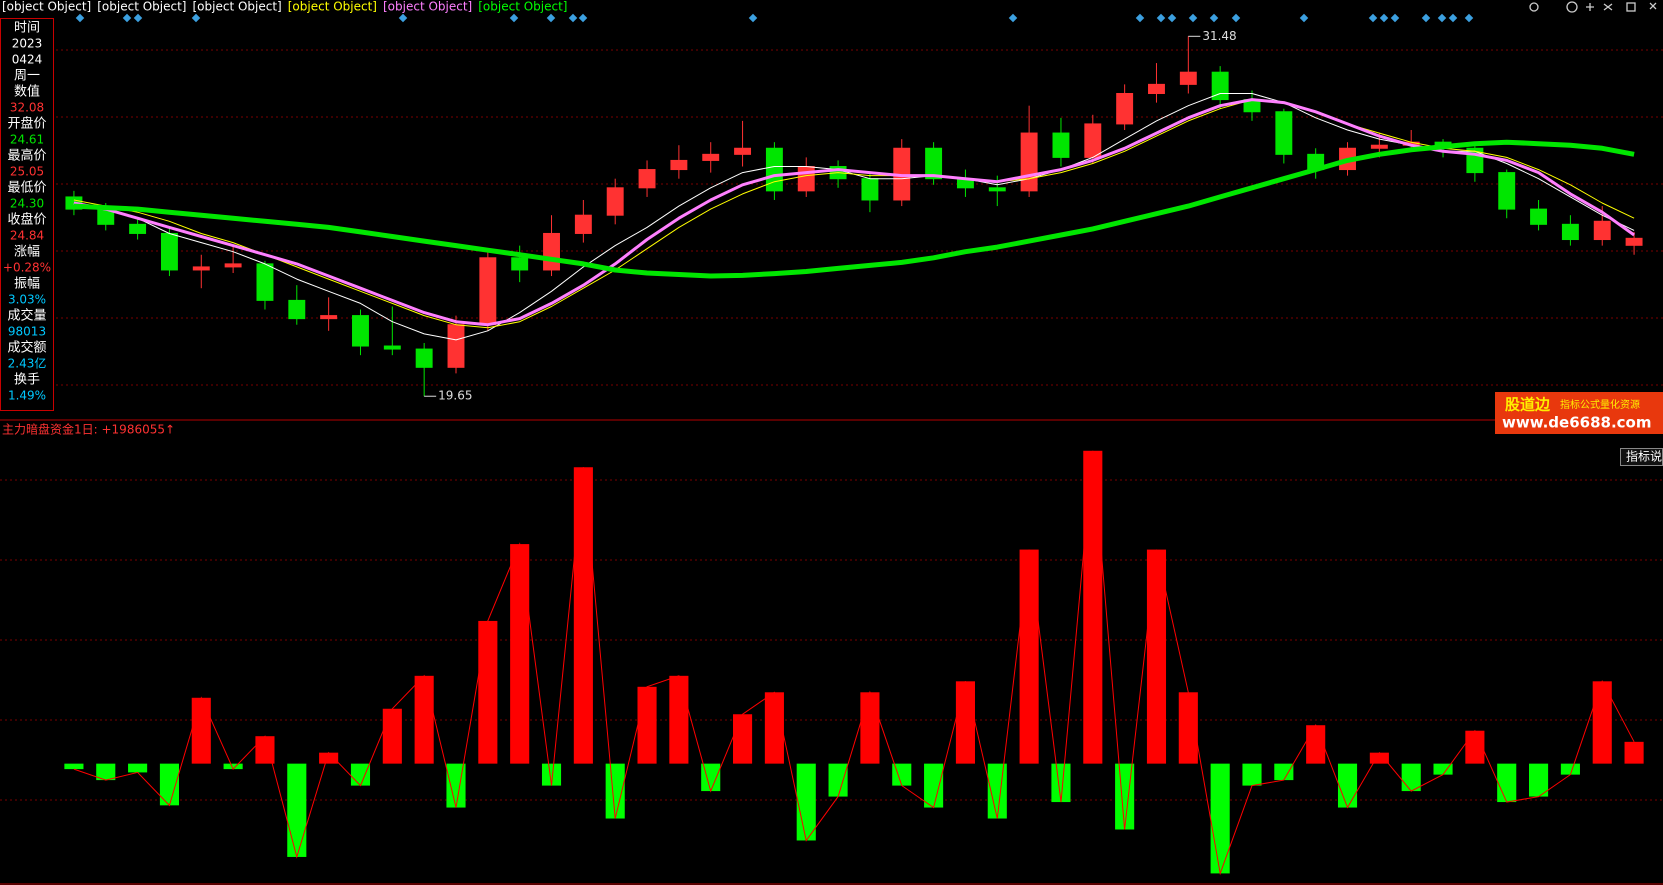  Describe the element at coordinates (26, 156) in the screenshot. I see `sidebar-label: 最高价` at that location.